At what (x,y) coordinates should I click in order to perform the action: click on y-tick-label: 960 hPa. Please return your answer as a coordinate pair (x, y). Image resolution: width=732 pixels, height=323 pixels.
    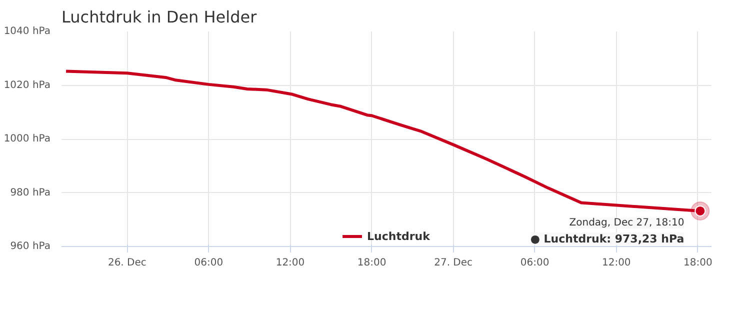
    Looking at the image, I should click on (30, 246).